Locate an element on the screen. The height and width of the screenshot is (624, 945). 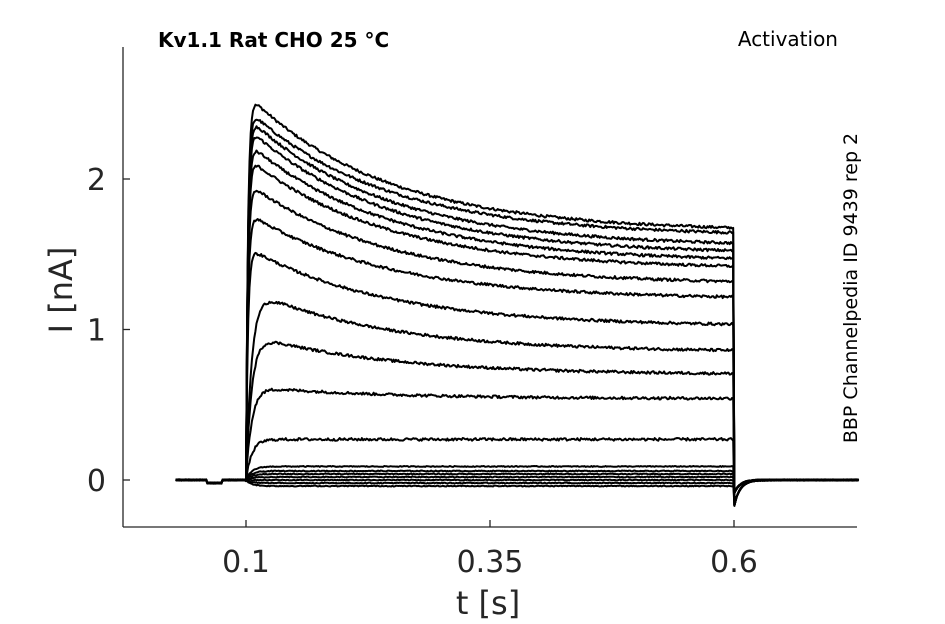
chart-title: Kv1.1 Rat CHO 25 °C is located at coordinates (273, 40).